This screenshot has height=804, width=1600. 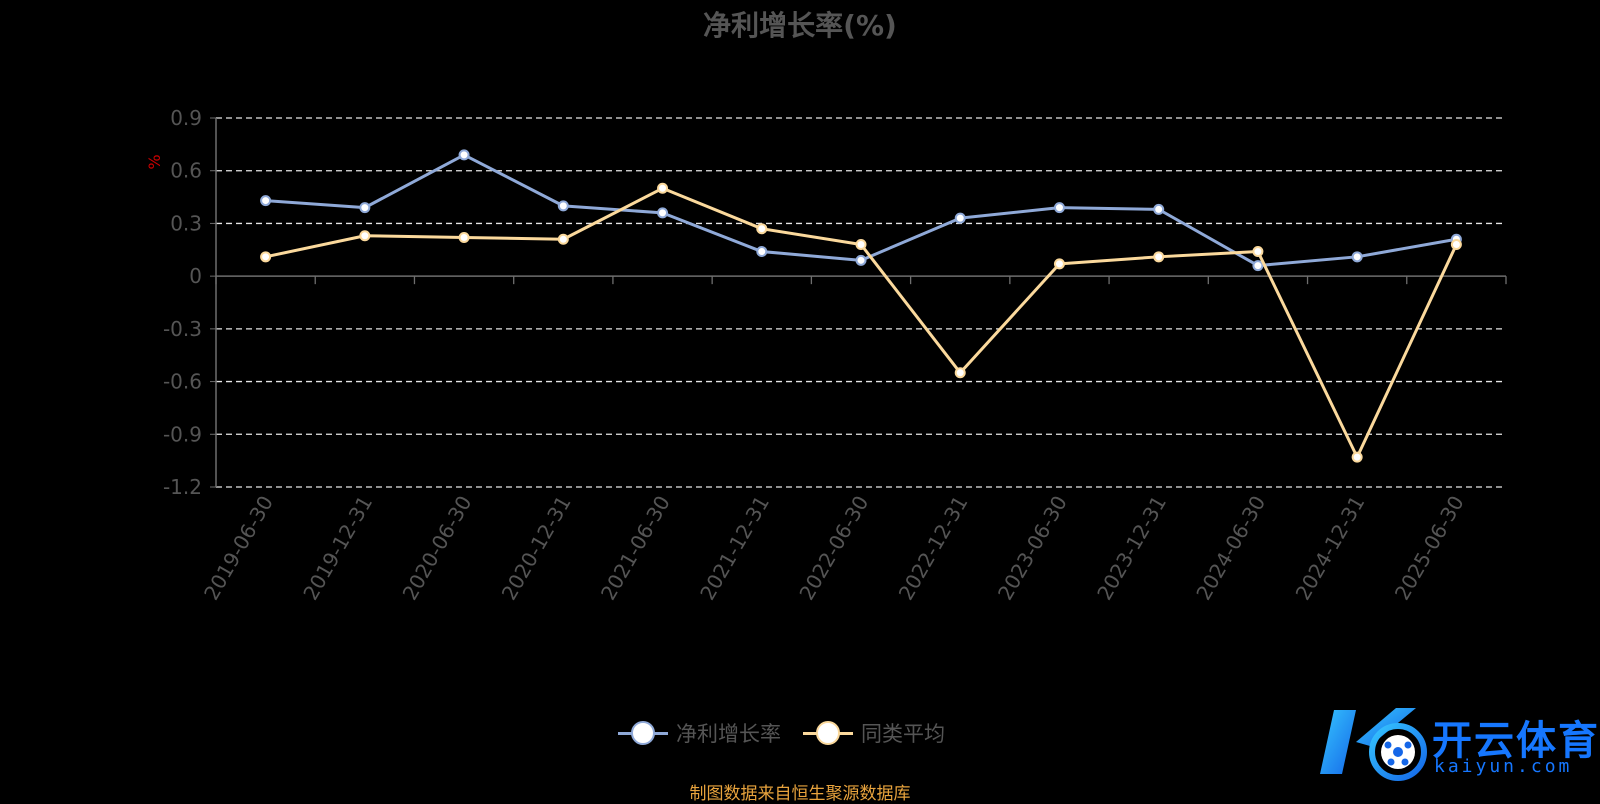 I want to click on y-tick-label: -0.6, so click(x=182, y=382).